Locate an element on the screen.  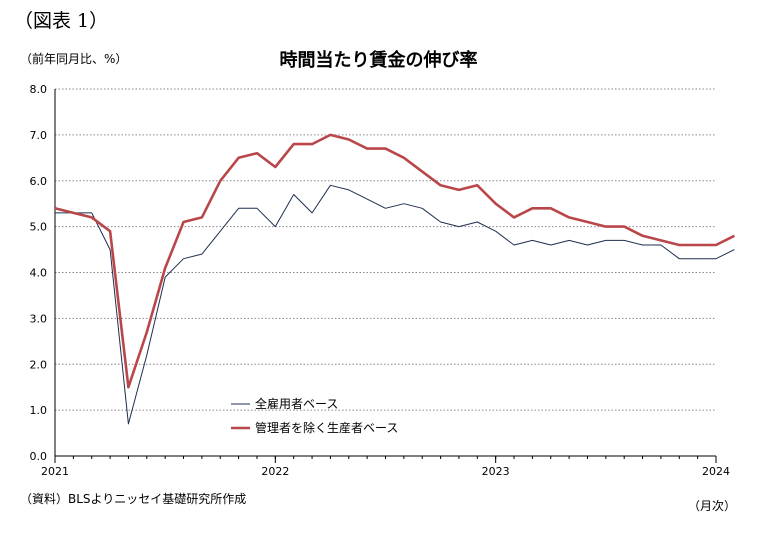
figure-label: （図表 1） is located at coordinates (61, 21).